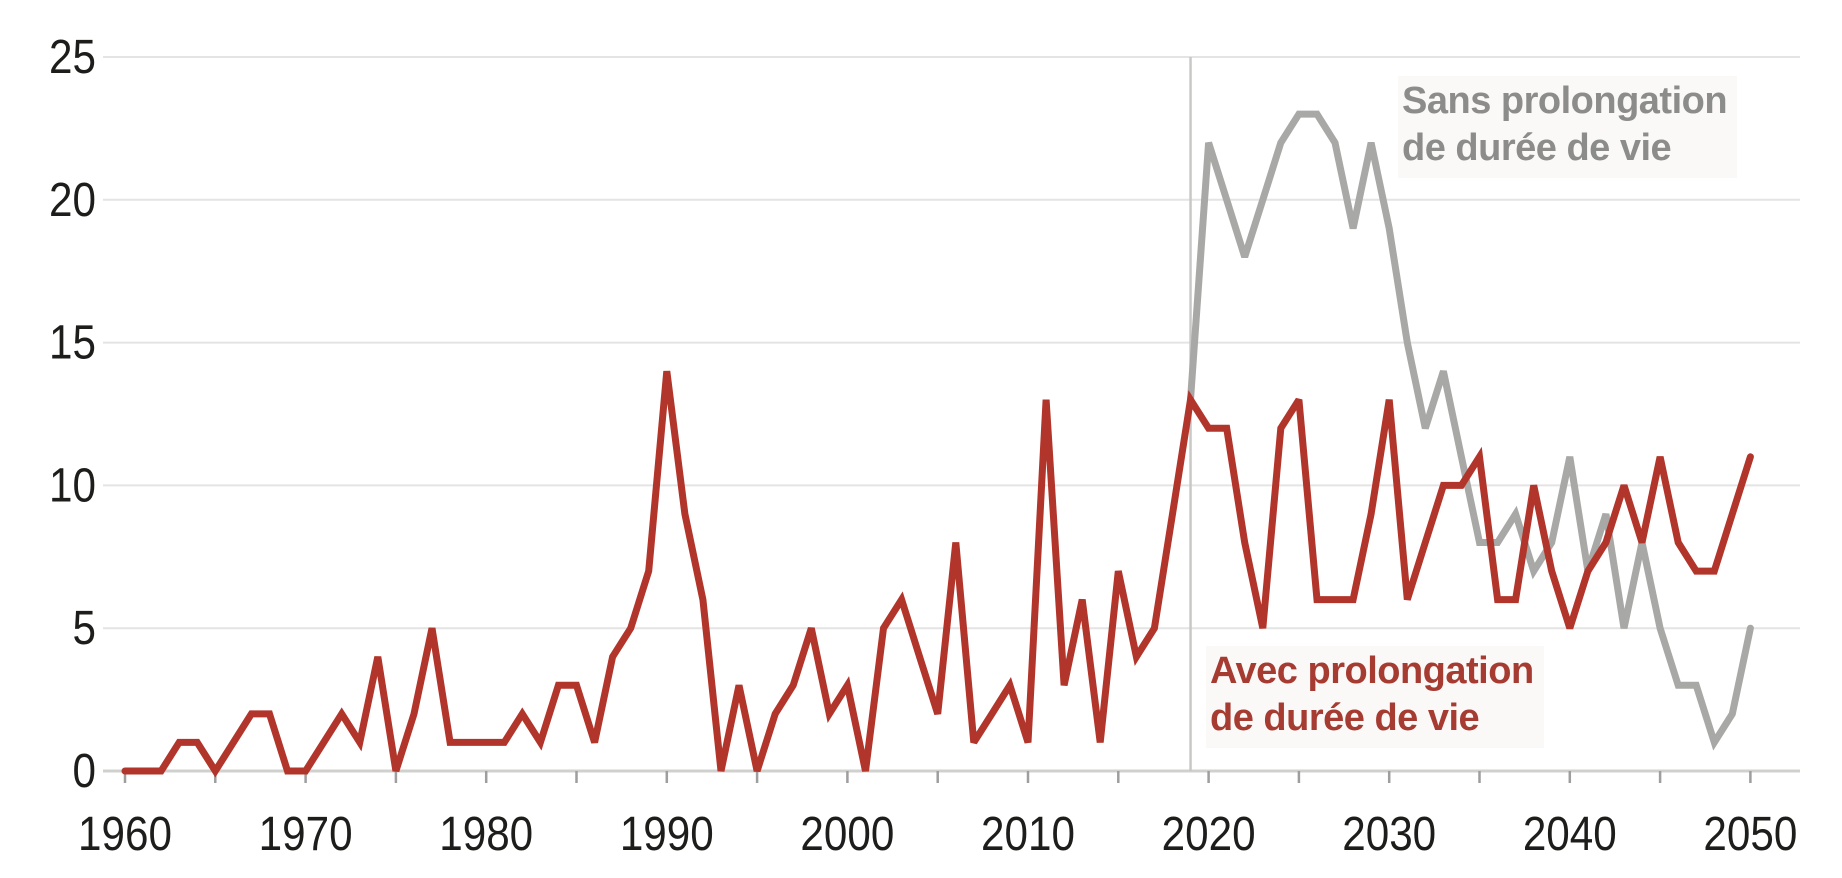  What do you see at coordinates (72, 199) in the screenshot?
I see `y-tick-label-20: 20` at bounding box center [72, 199].